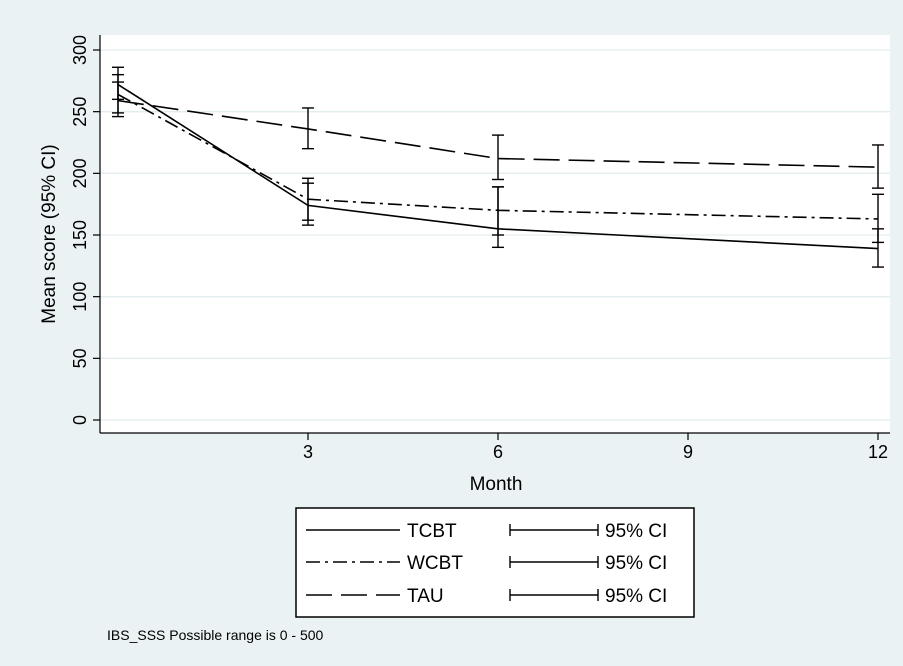 This screenshot has height=666, width=903. What do you see at coordinates (308, 452) in the screenshot?
I see `x-tick-label: 3` at bounding box center [308, 452].